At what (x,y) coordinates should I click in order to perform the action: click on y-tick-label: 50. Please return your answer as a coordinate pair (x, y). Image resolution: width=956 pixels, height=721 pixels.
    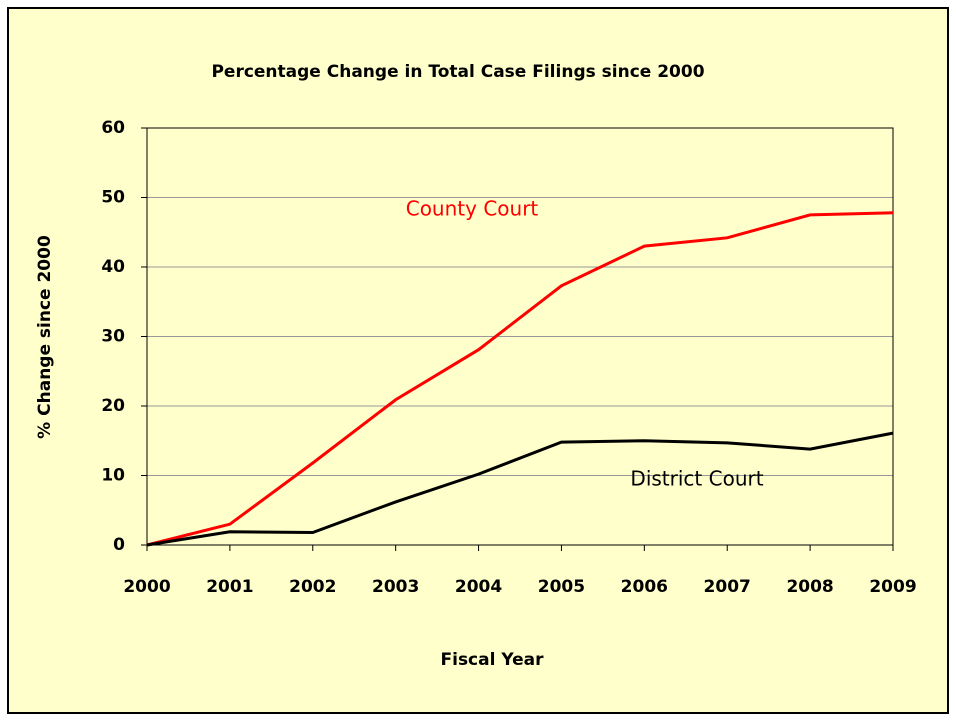
    Looking at the image, I should click on (113, 198).